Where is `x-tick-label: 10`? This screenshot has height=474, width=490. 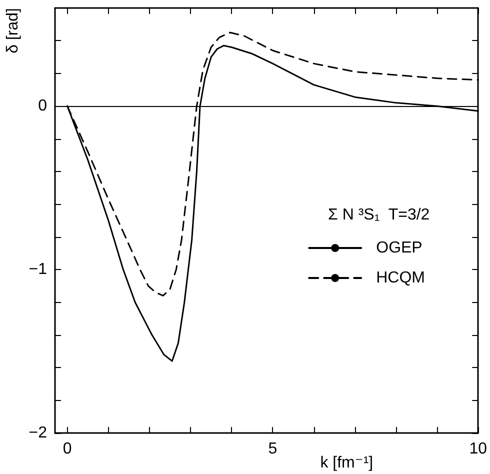
x-tick-label: 10 is located at coordinates (478, 449).